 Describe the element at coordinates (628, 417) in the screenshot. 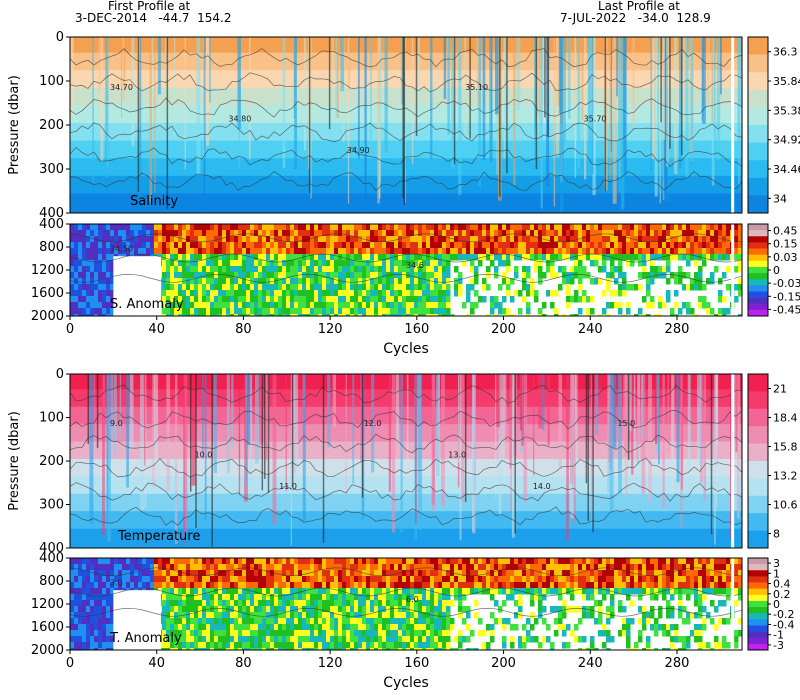

I see `profile-spike` at that location.